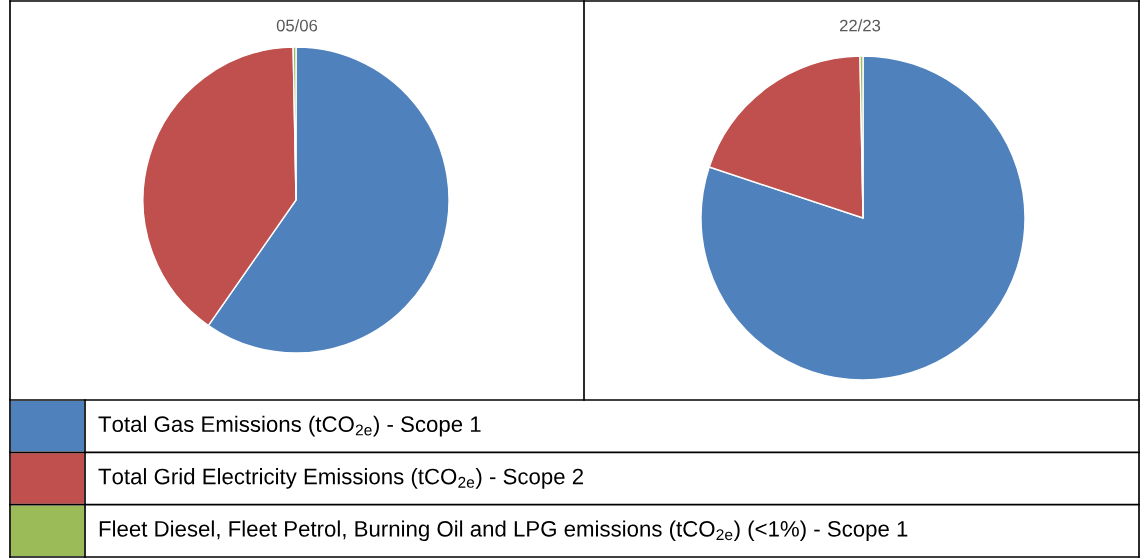  What do you see at coordinates (503, 531) in the screenshot?
I see `legend-label: Fleet Diesel, Fleet Petrol, Burning Oil and LPG emissions (tCO$_{2e}$) (<1%) - Scope 1` at bounding box center [503, 531].